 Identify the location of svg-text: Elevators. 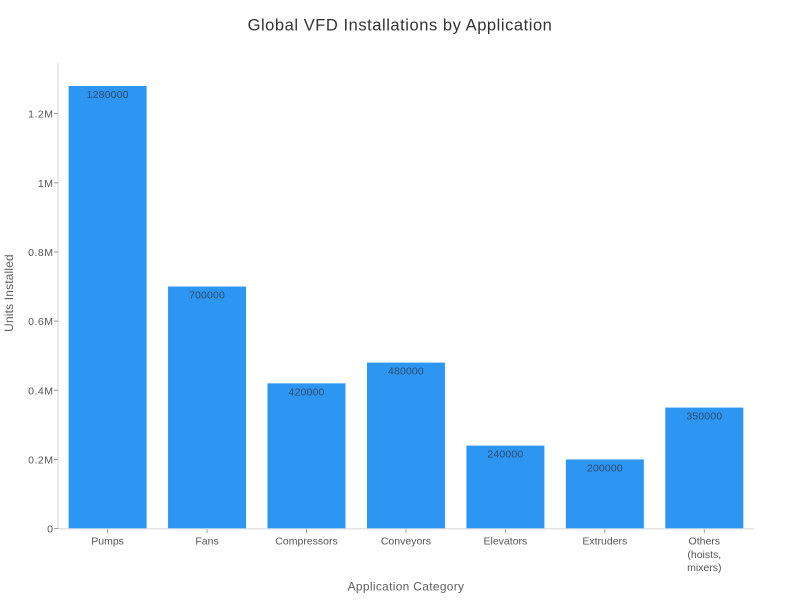
(506, 542).